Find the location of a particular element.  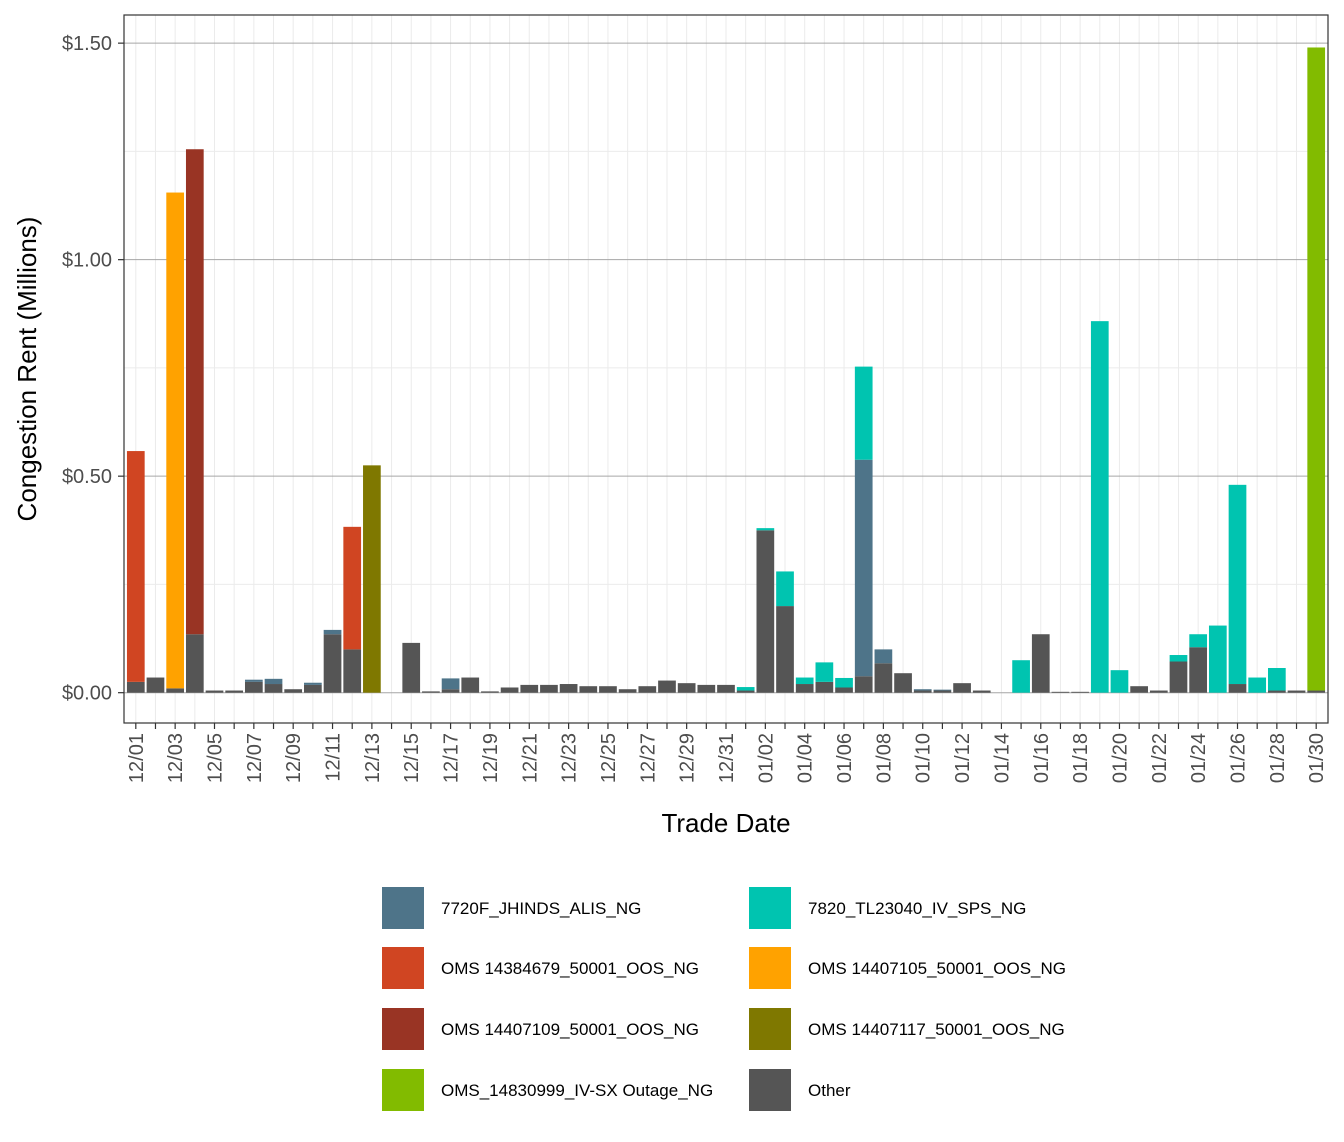

x-tick-label: 12/01 is located at coordinates (137, 758).